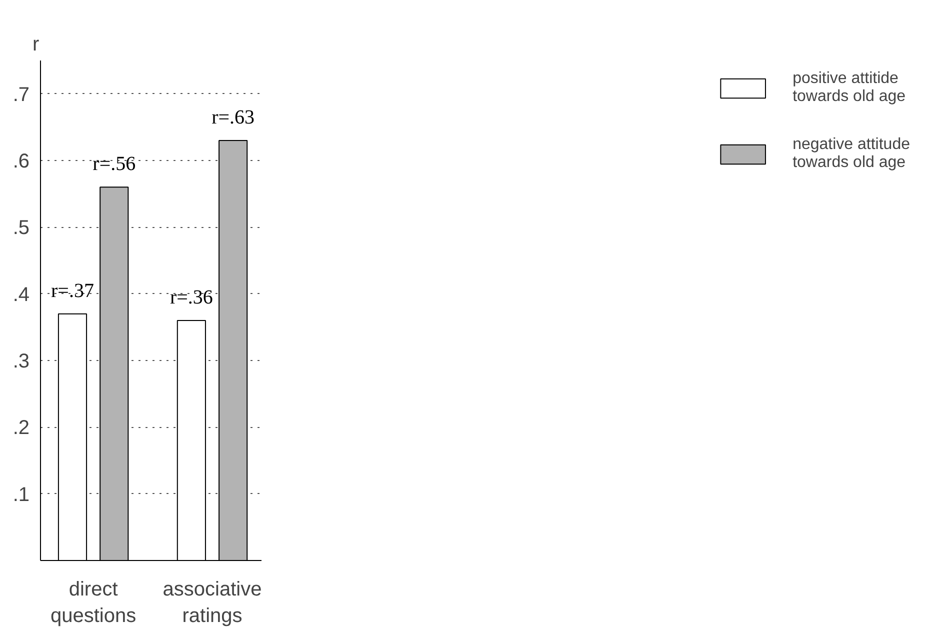  I want to click on y-tick-label: .4, so click(21, 295).